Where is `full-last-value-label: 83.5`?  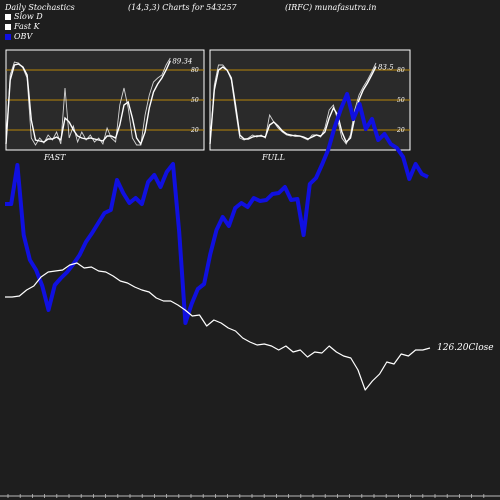
full-last-value-label: 83.5 is located at coordinates (386, 68).